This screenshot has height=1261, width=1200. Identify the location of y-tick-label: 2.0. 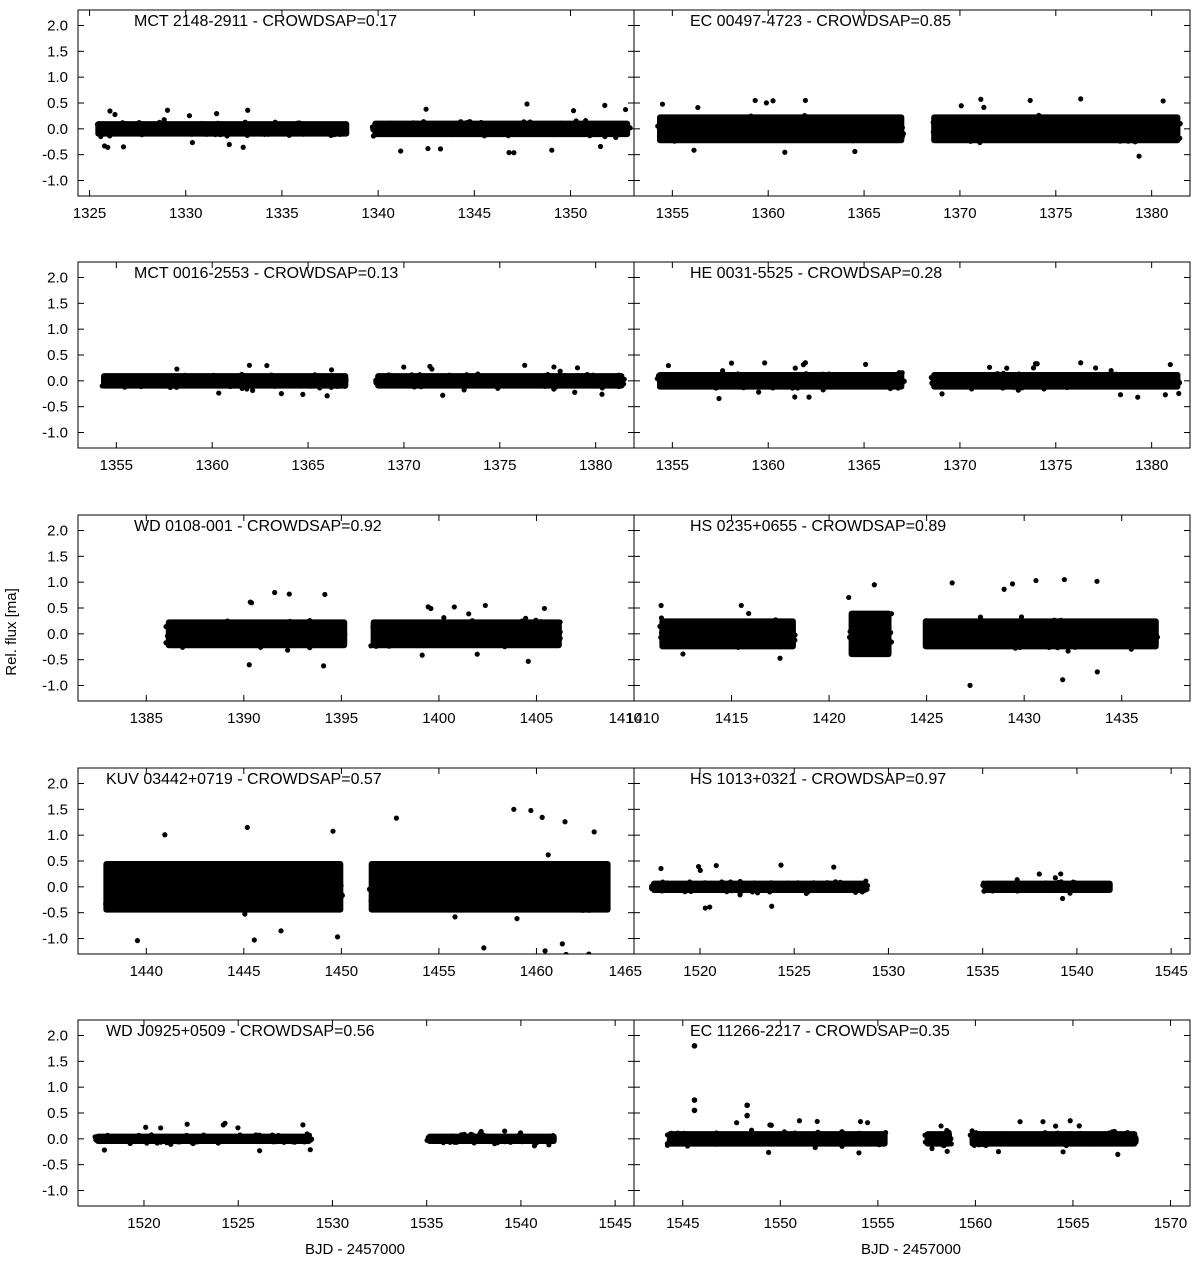
(57, 26).